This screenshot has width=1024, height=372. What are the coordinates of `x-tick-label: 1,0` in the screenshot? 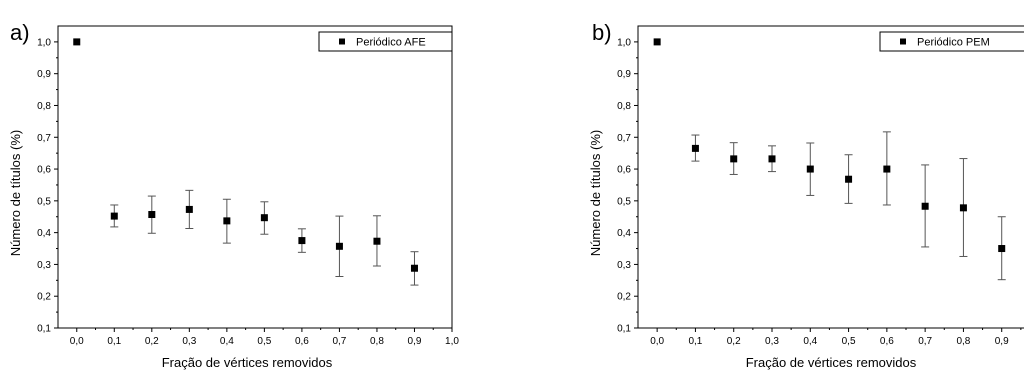 It's located at (452, 341).